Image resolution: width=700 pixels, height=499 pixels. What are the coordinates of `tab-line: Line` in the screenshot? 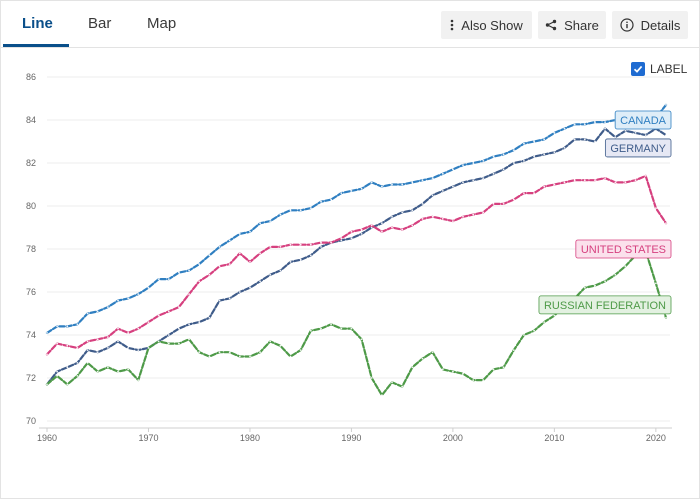 It's located at (37, 23).